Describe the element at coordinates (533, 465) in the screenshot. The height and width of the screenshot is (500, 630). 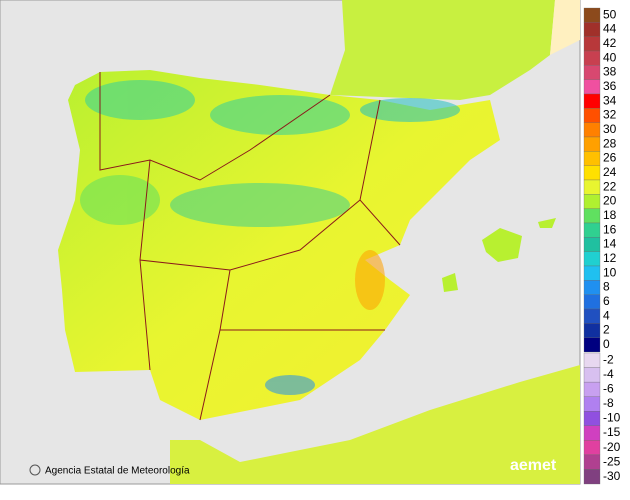
I see `logo: aemet` at that location.